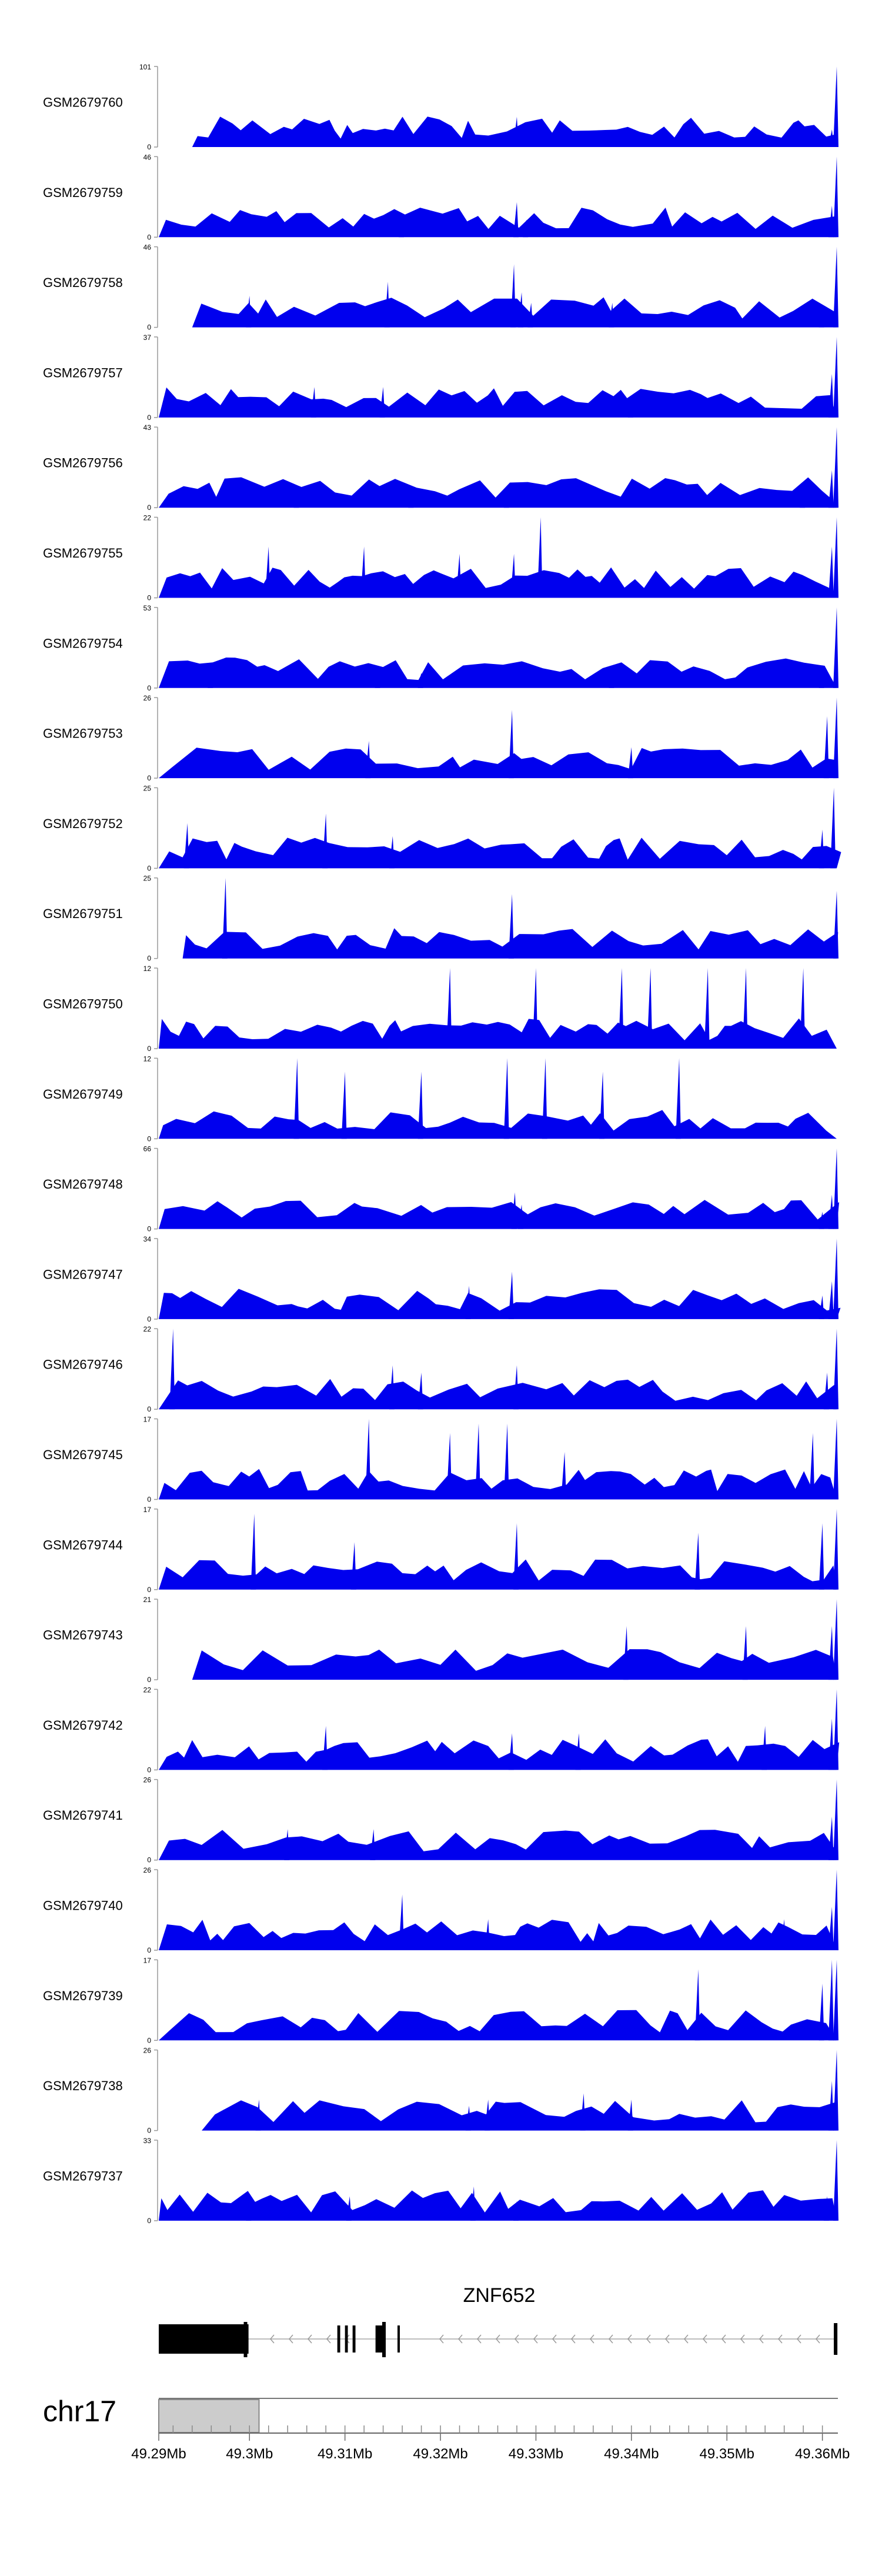  I want to click on axis-tick-label: 49.33Mb, so click(536, 2454).